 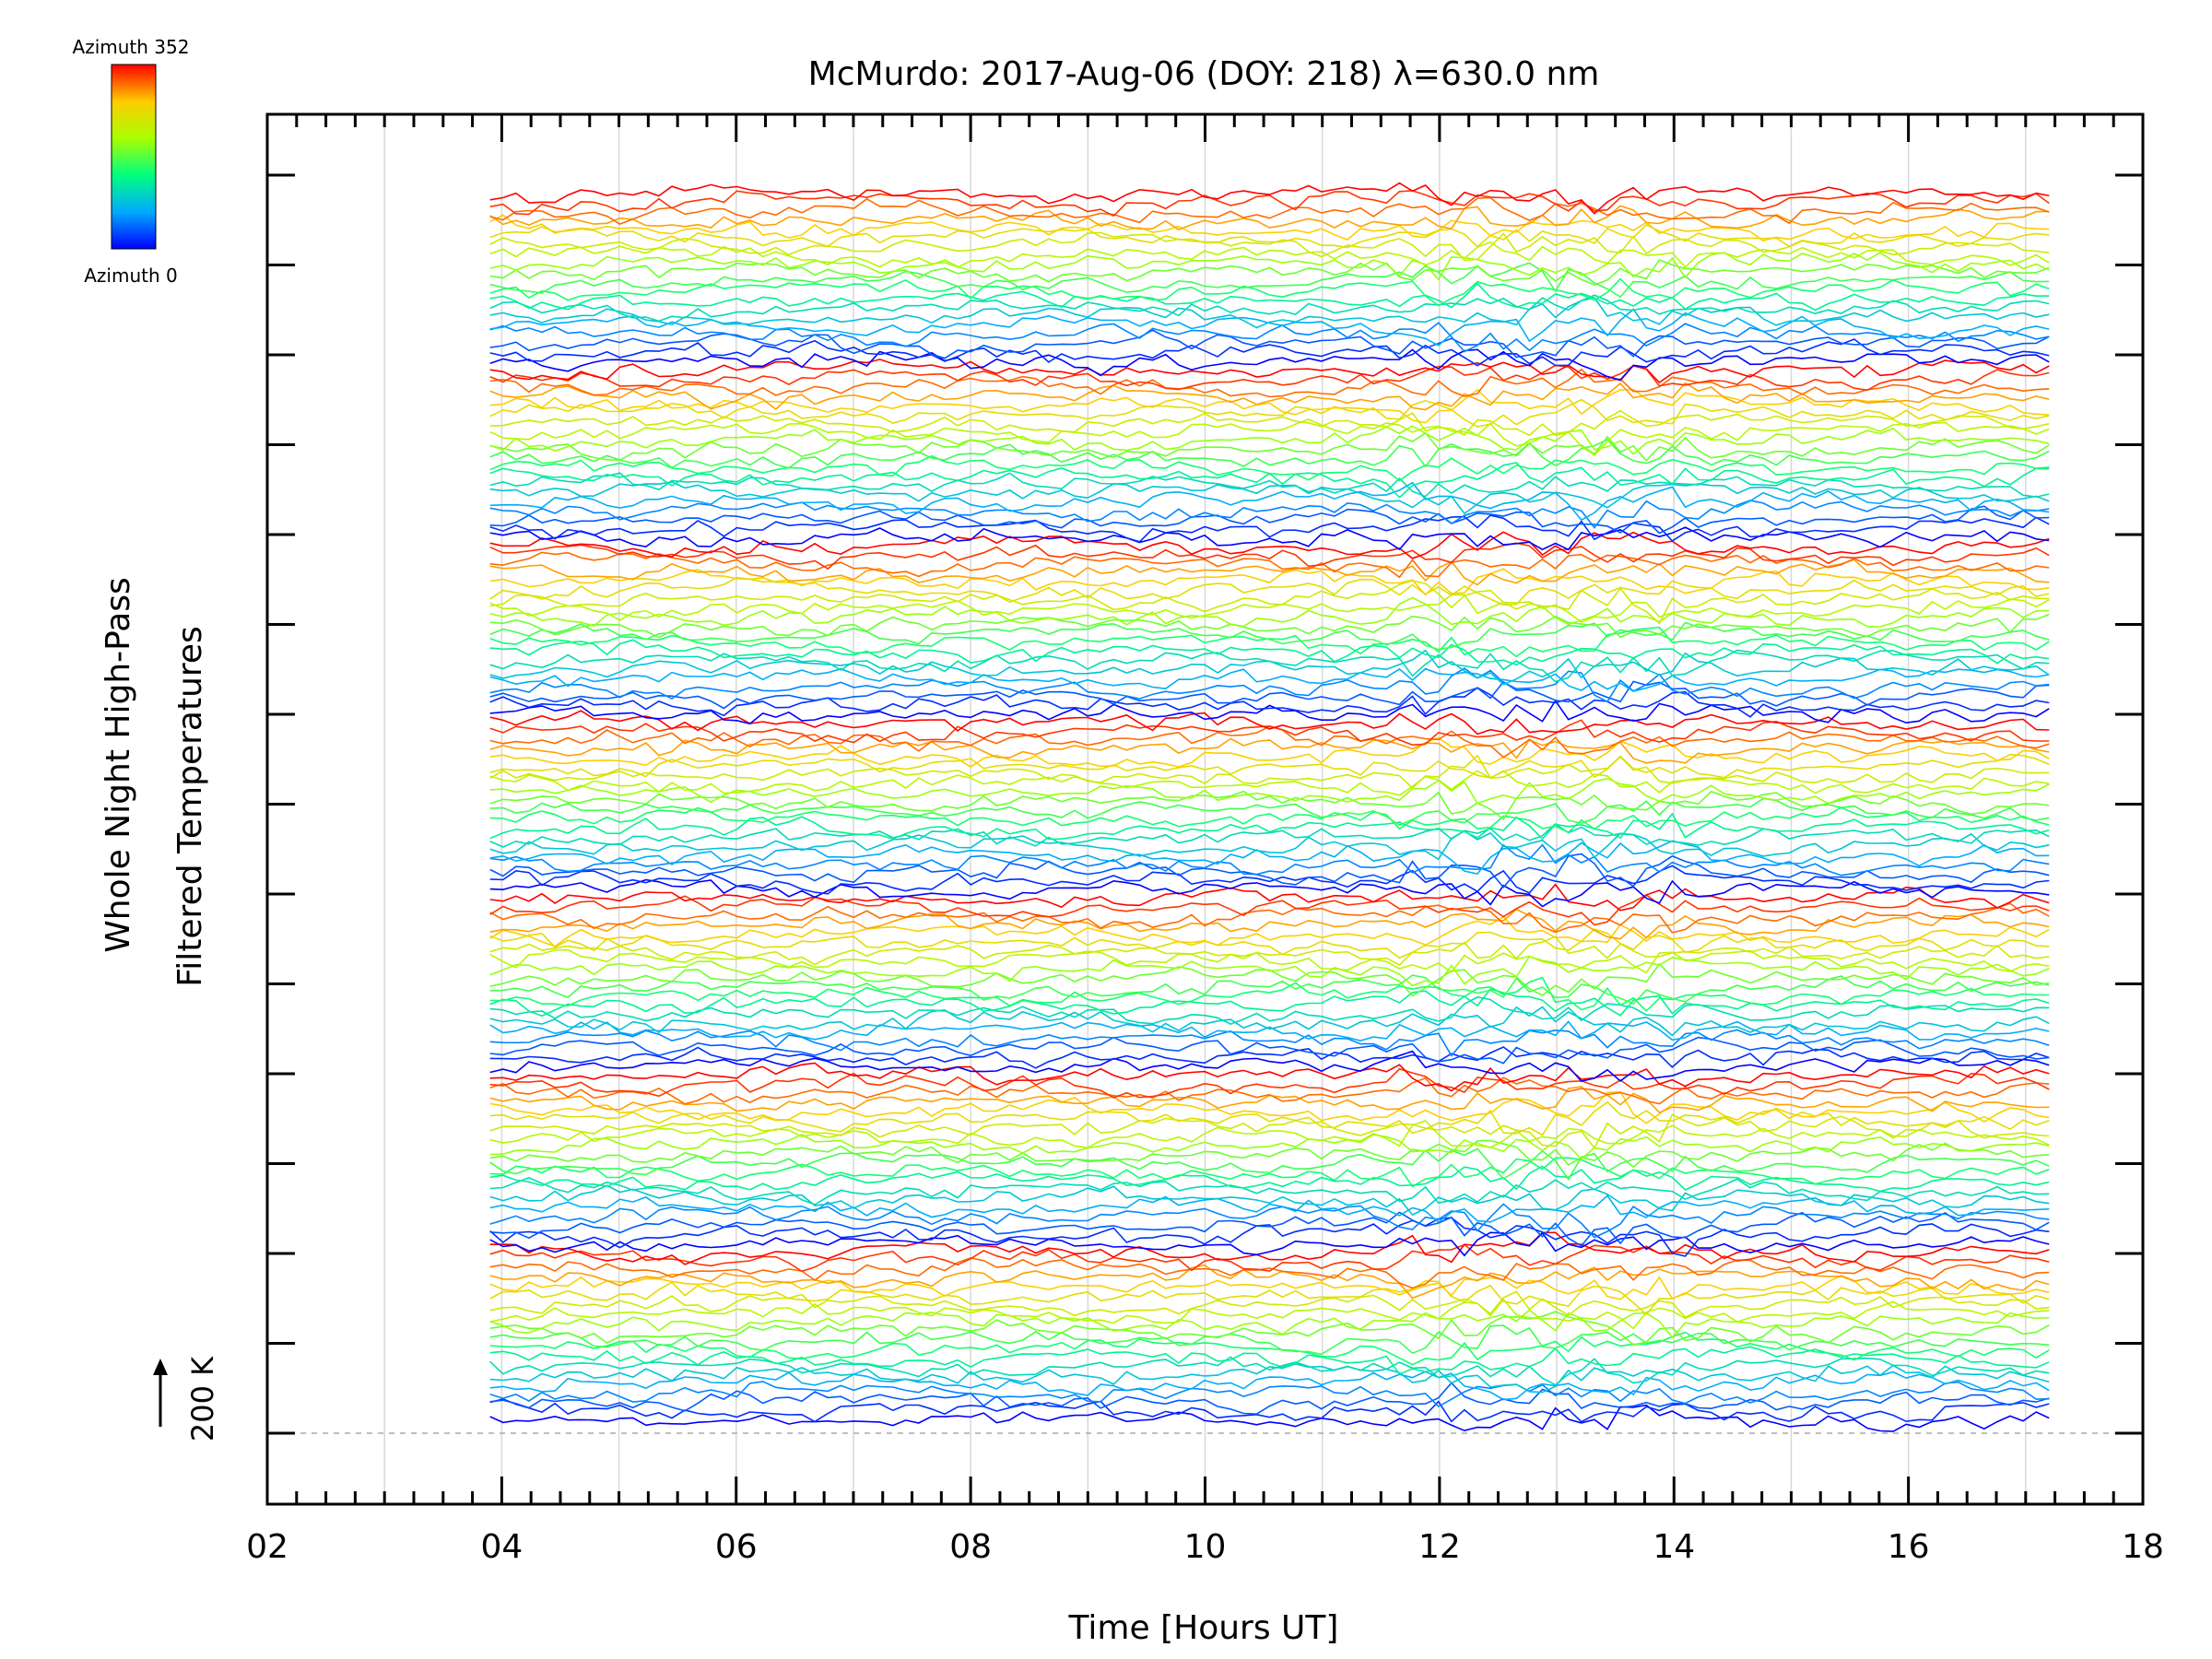 What do you see at coordinates (131, 47) in the screenshot?
I see `colorbar-top-label: Azimuth 352` at bounding box center [131, 47].